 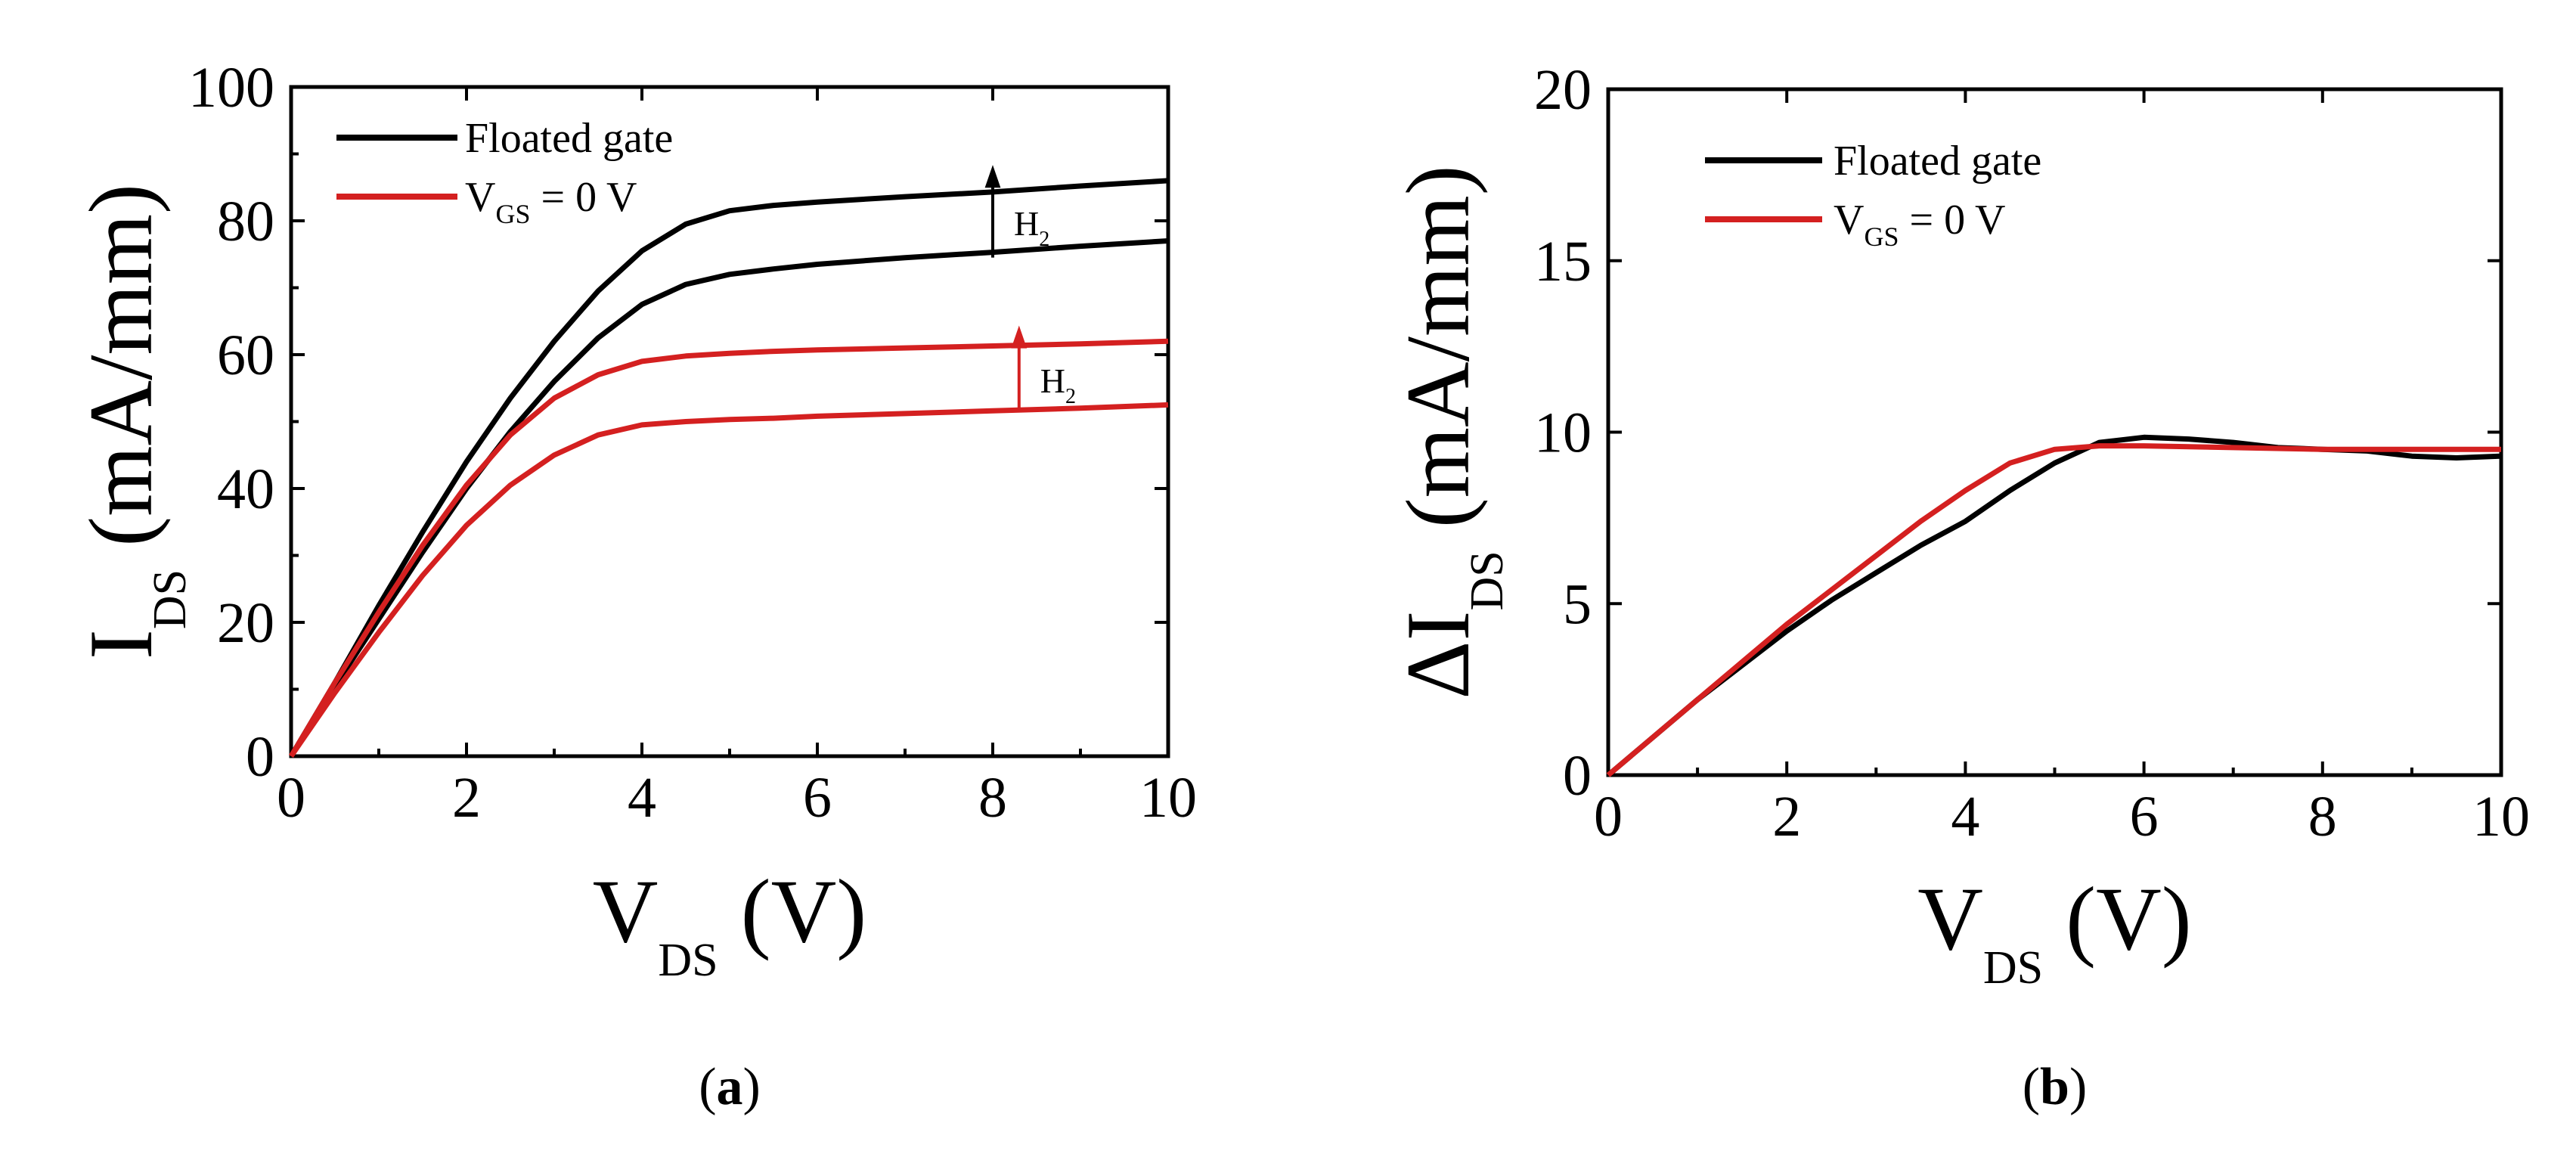 I want to click on panel-label: (b), so click(x=2055, y=1087).